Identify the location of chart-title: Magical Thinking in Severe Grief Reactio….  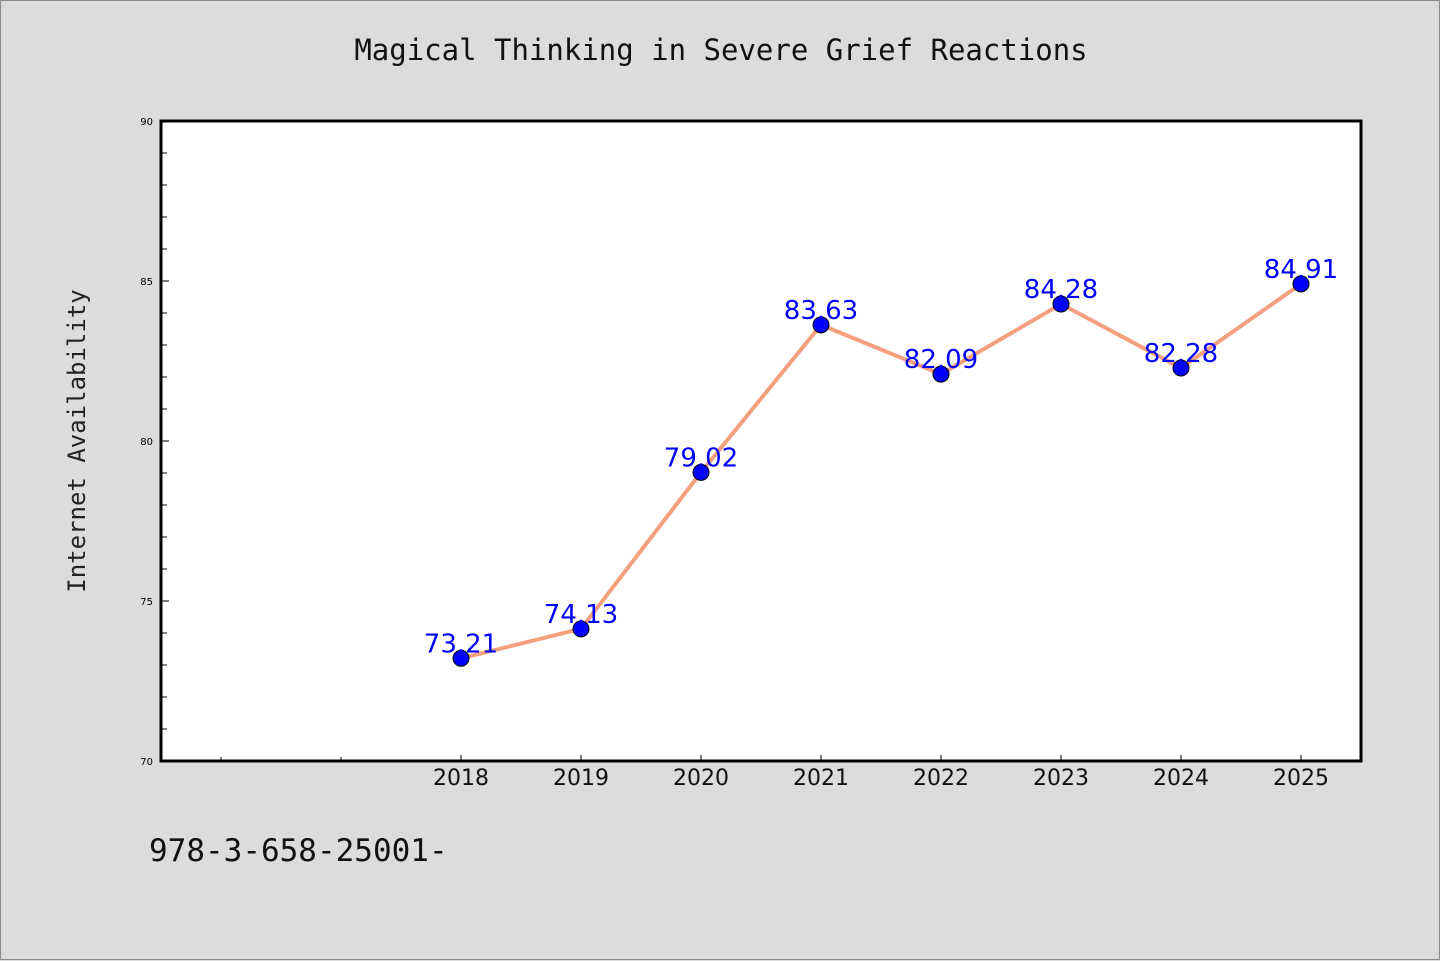
(721, 50).